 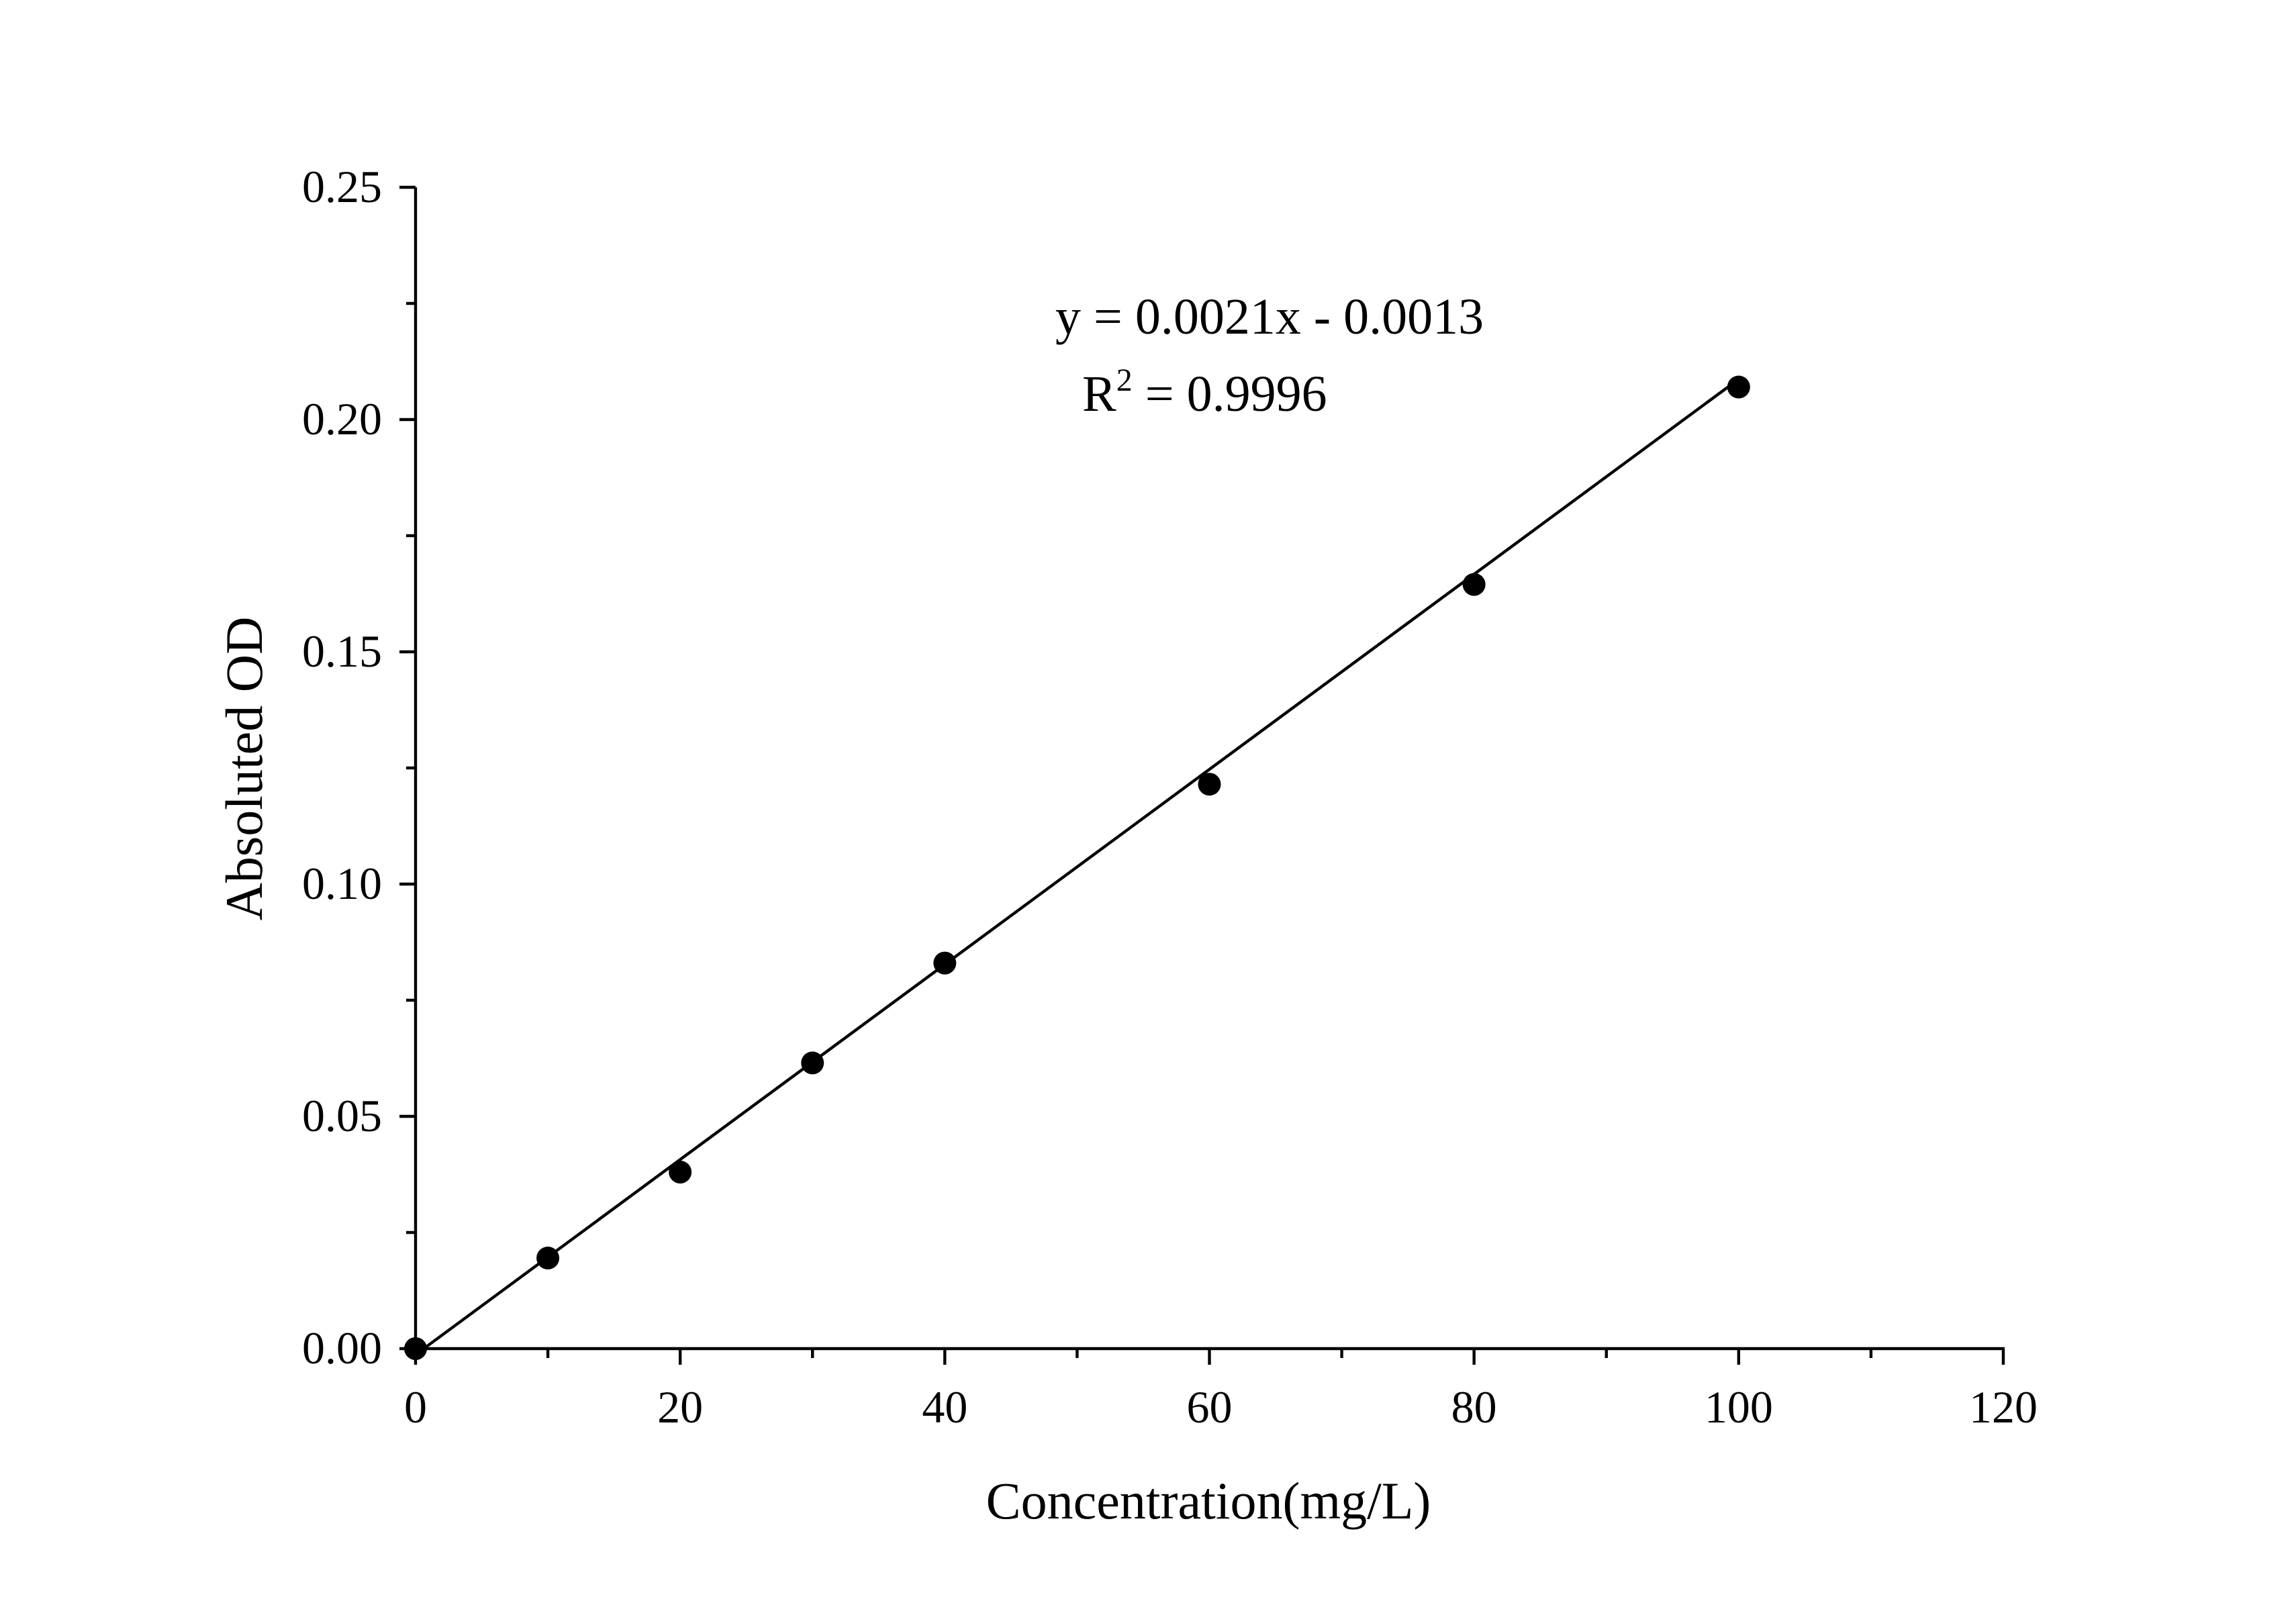 I want to click on r-squared: R2 = 0.9996, so click(x=1205, y=392).